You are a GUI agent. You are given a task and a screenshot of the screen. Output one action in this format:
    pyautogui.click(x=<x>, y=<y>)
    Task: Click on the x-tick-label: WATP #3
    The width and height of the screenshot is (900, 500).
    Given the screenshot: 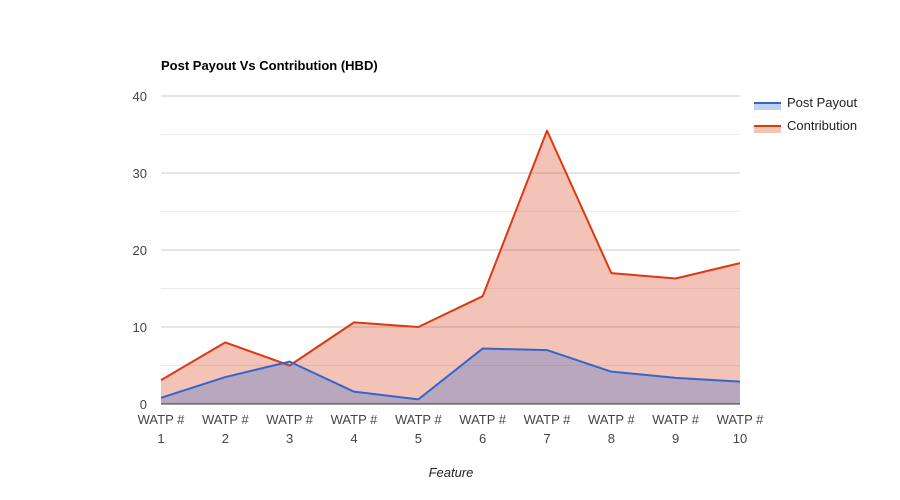 What is the action you would take?
    pyautogui.click(x=289, y=429)
    